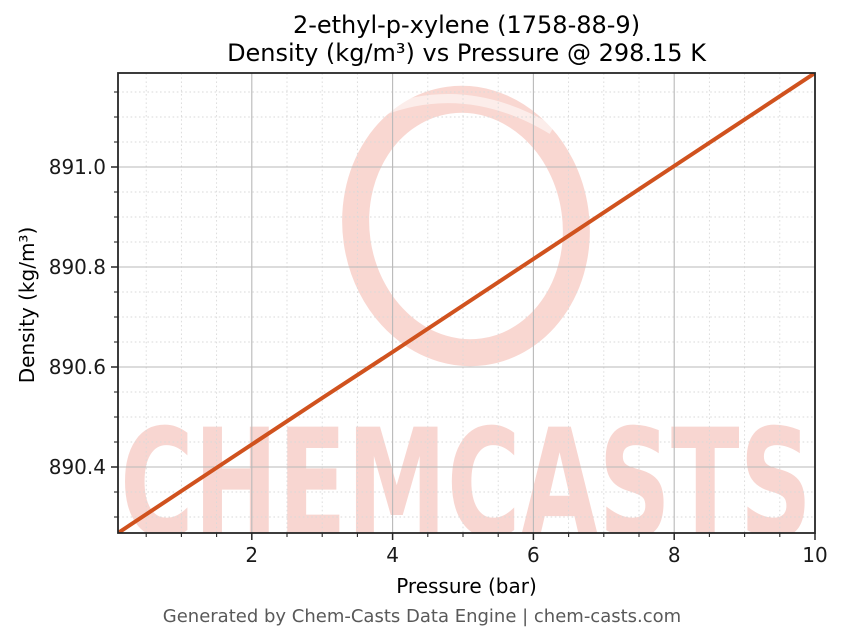 This screenshot has height=644, width=843. What do you see at coordinates (77, 267) in the screenshot?
I see `y-tick-label: 890.8` at bounding box center [77, 267].